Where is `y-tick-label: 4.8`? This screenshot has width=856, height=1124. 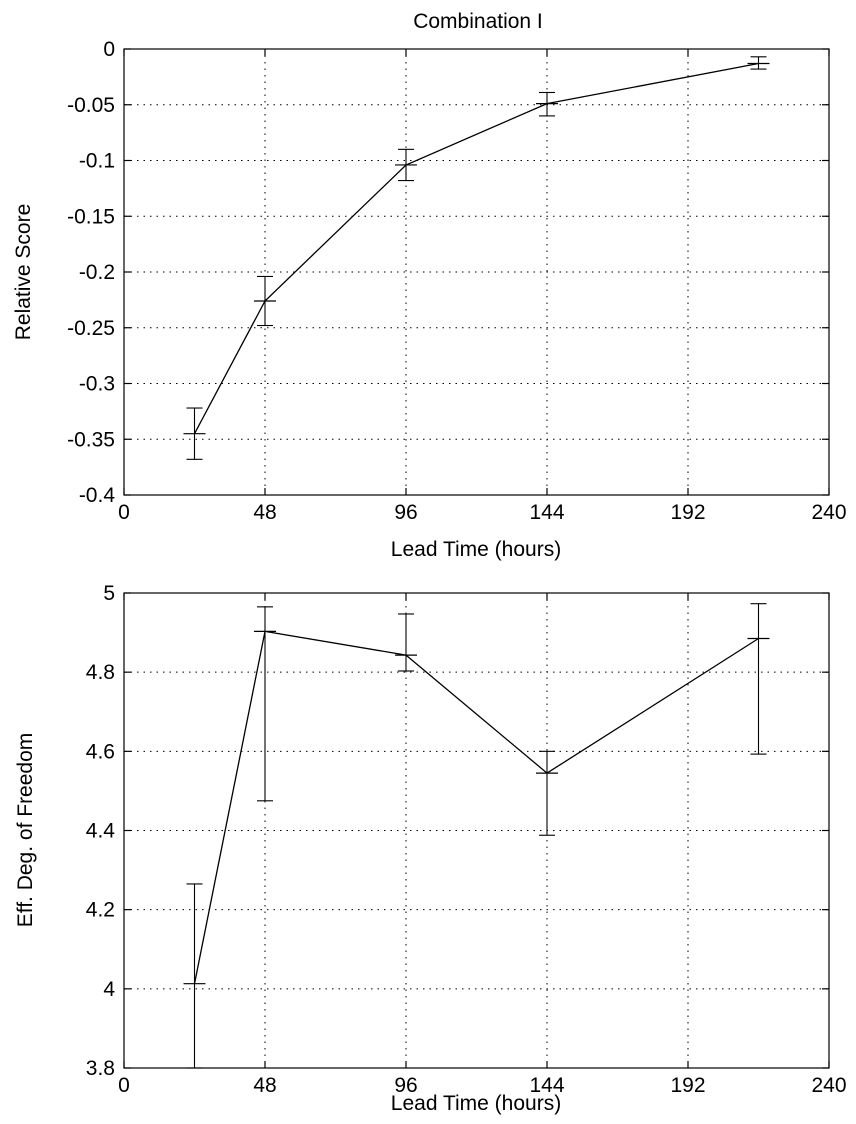 y-tick-label: 4.8 is located at coordinates (100, 672).